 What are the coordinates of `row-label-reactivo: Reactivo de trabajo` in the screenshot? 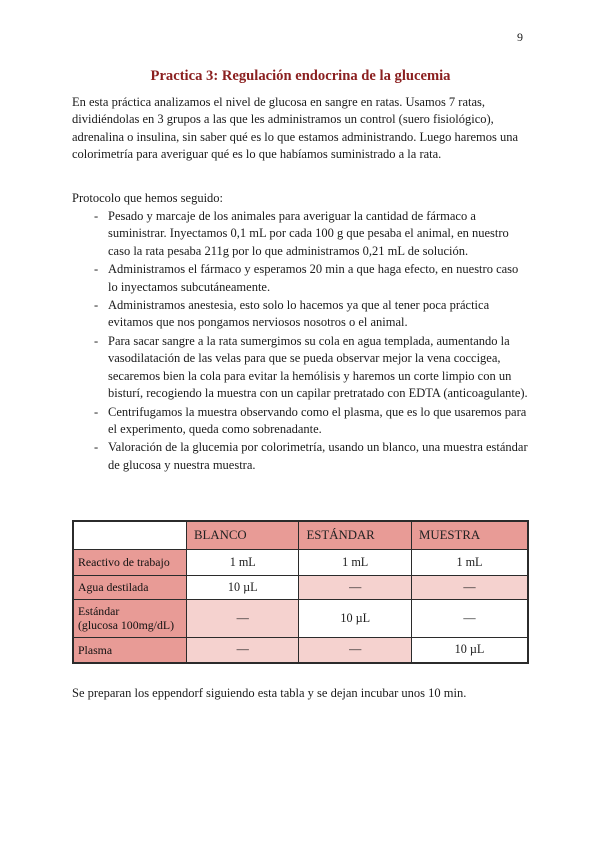 It's located at (129, 562).